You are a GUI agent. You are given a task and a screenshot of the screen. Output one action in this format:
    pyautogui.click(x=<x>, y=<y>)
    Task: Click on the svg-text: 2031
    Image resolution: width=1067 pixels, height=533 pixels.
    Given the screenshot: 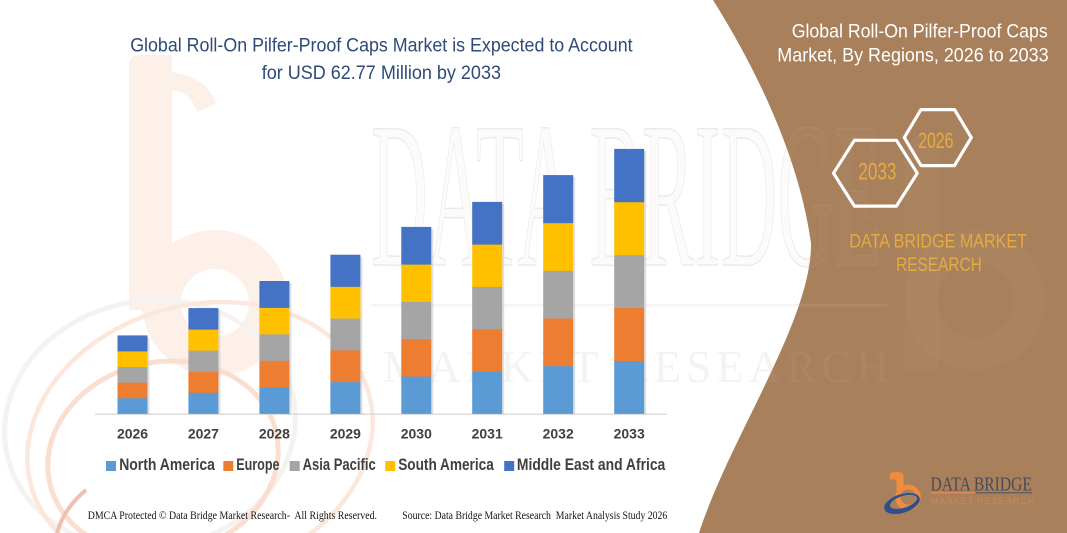 What is the action you would take?
    pyautogui.click(x=487, y=434)
    